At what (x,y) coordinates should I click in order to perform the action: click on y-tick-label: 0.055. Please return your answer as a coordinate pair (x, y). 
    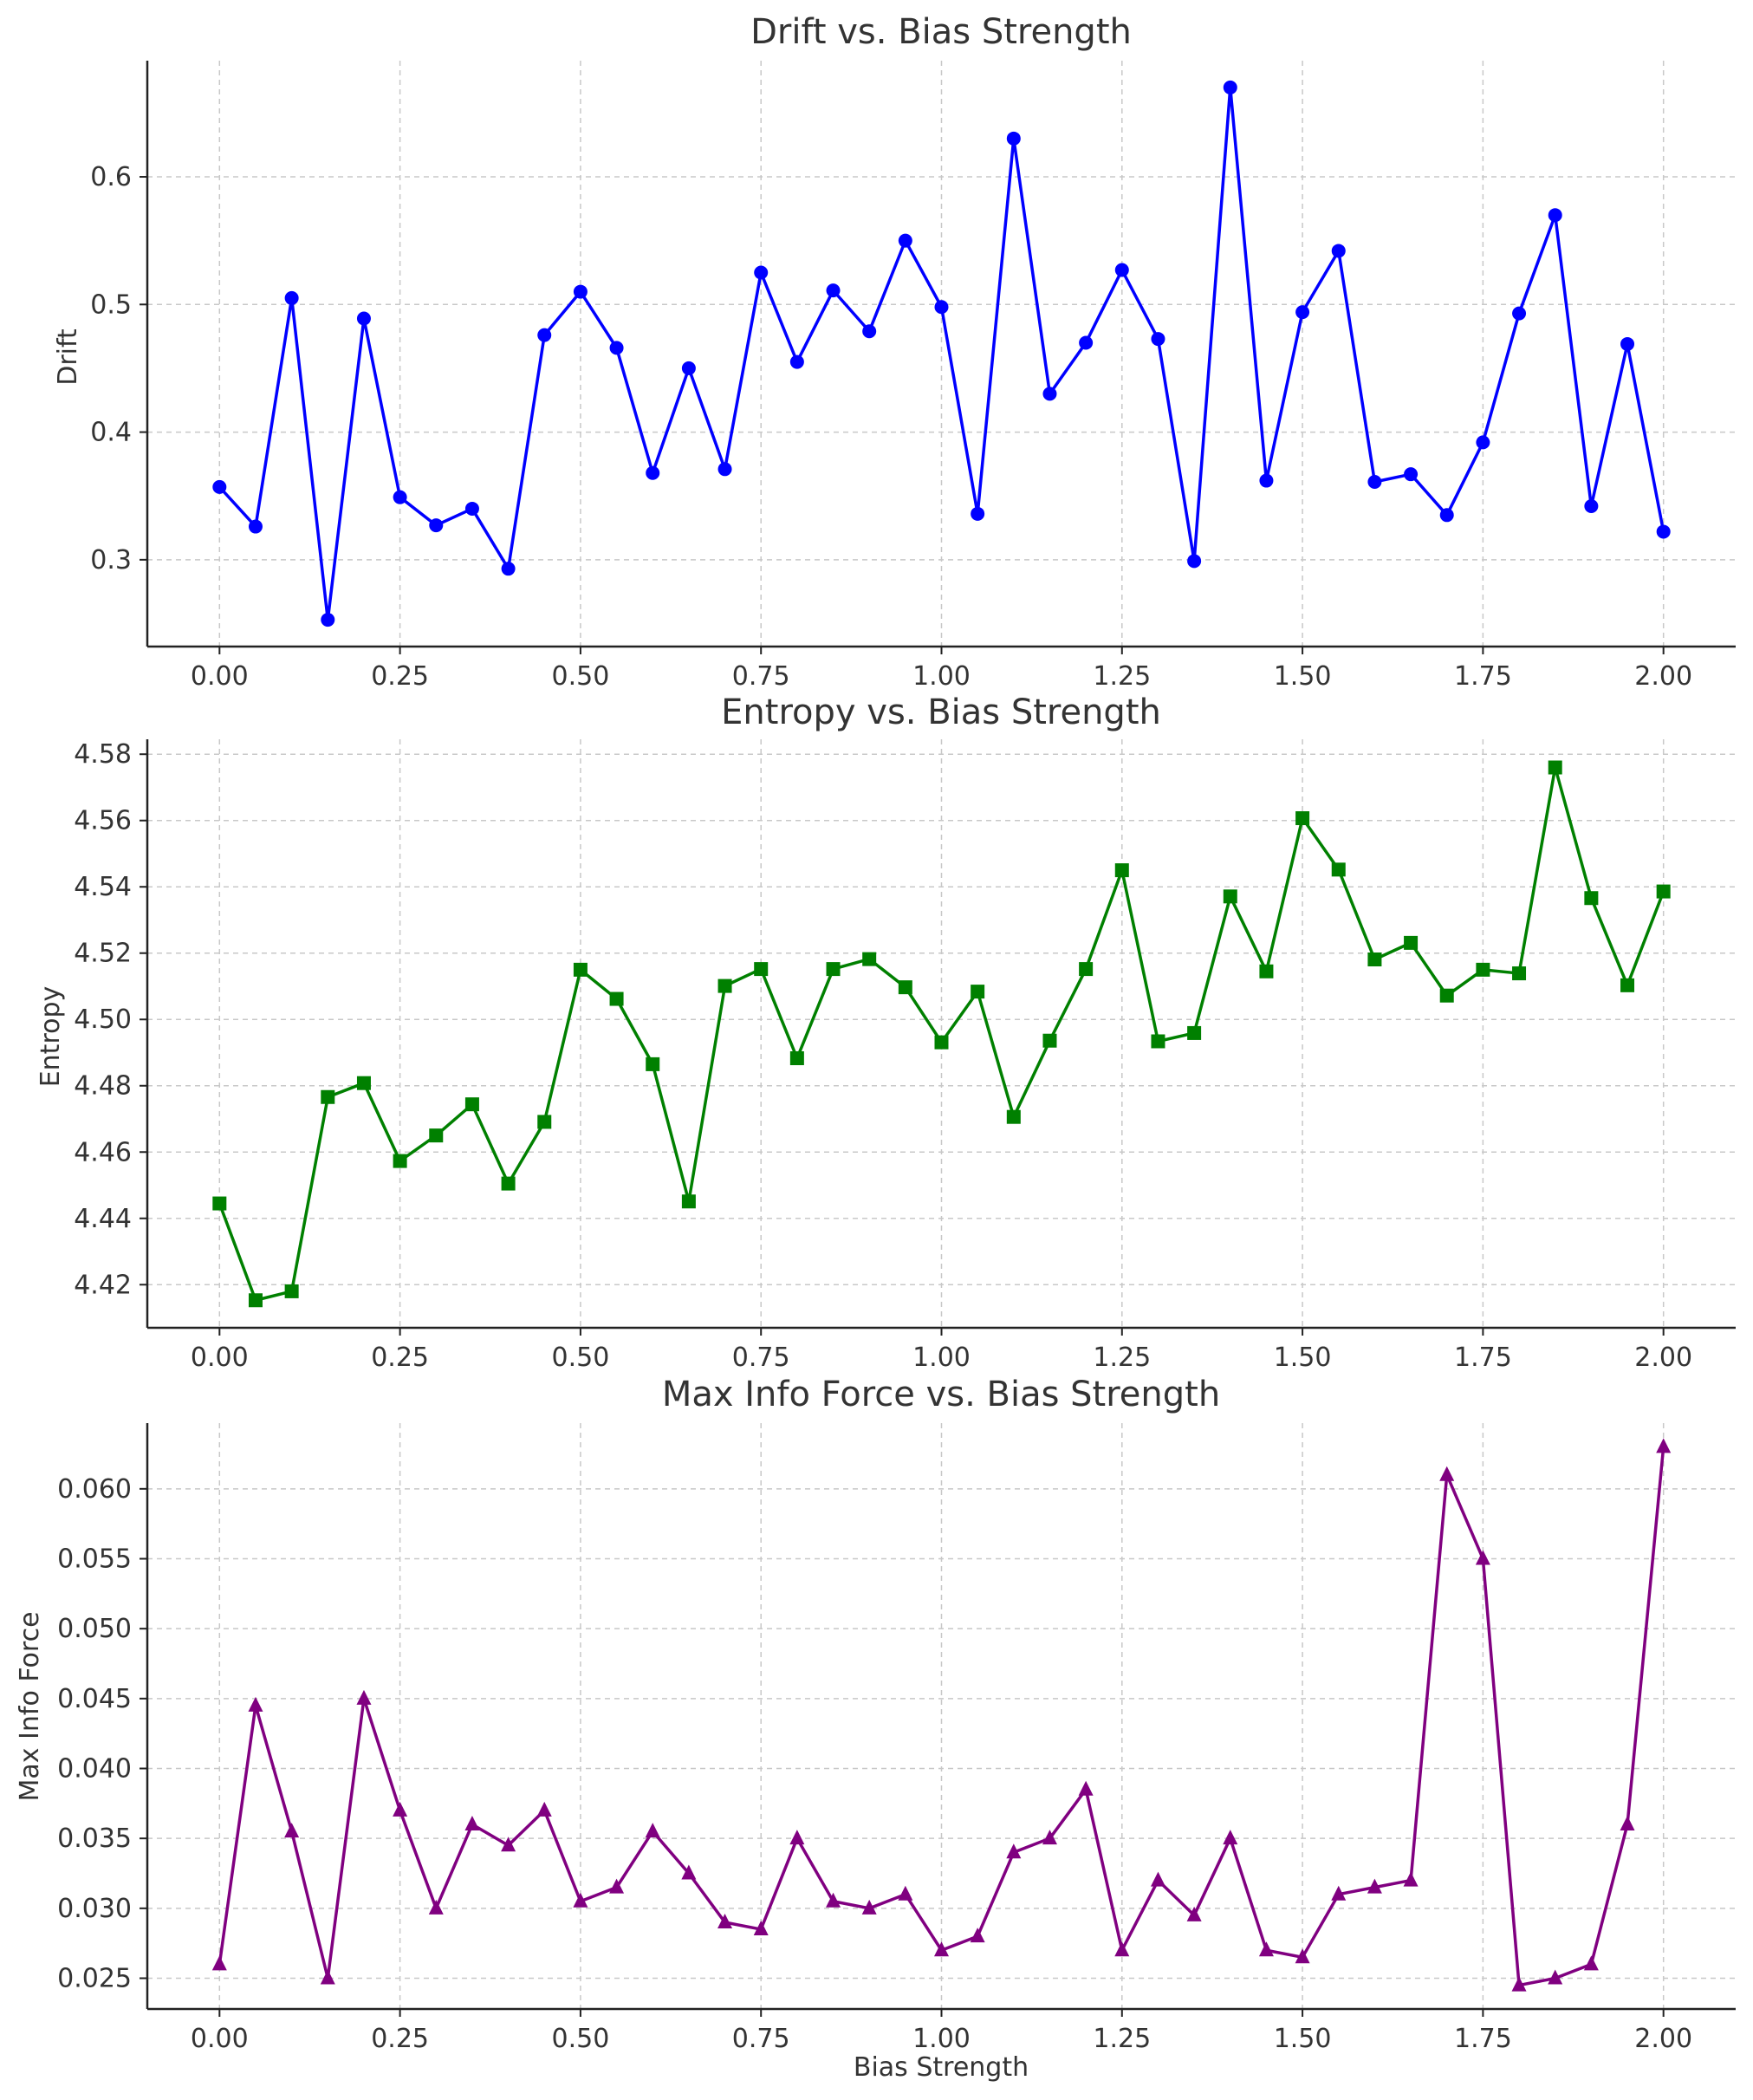
    Looking at the image, I should click on (95, 1559).